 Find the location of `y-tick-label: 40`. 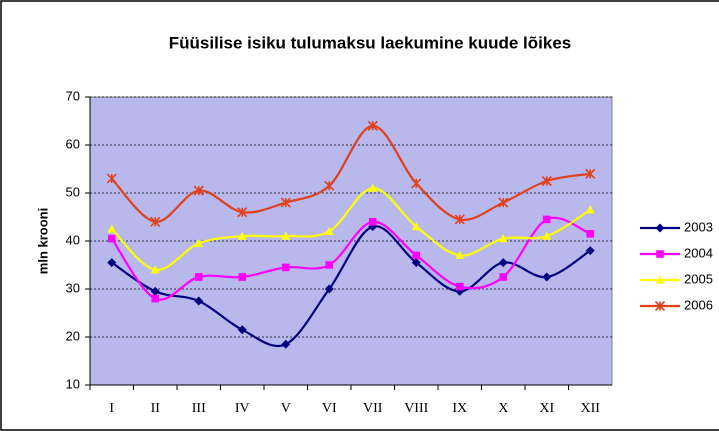

y-tick-label: 40 is located at coordinates (73, 239).